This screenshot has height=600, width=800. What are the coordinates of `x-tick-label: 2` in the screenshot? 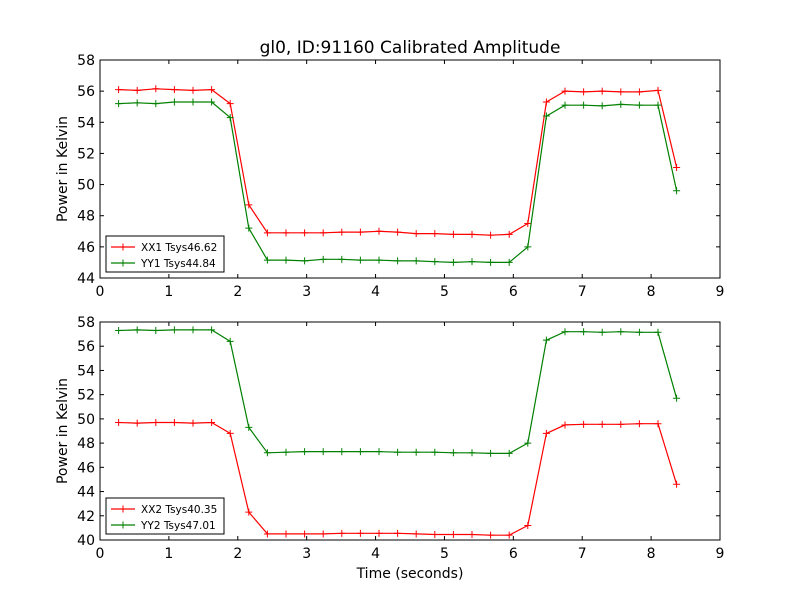 It's located at (237, 554).